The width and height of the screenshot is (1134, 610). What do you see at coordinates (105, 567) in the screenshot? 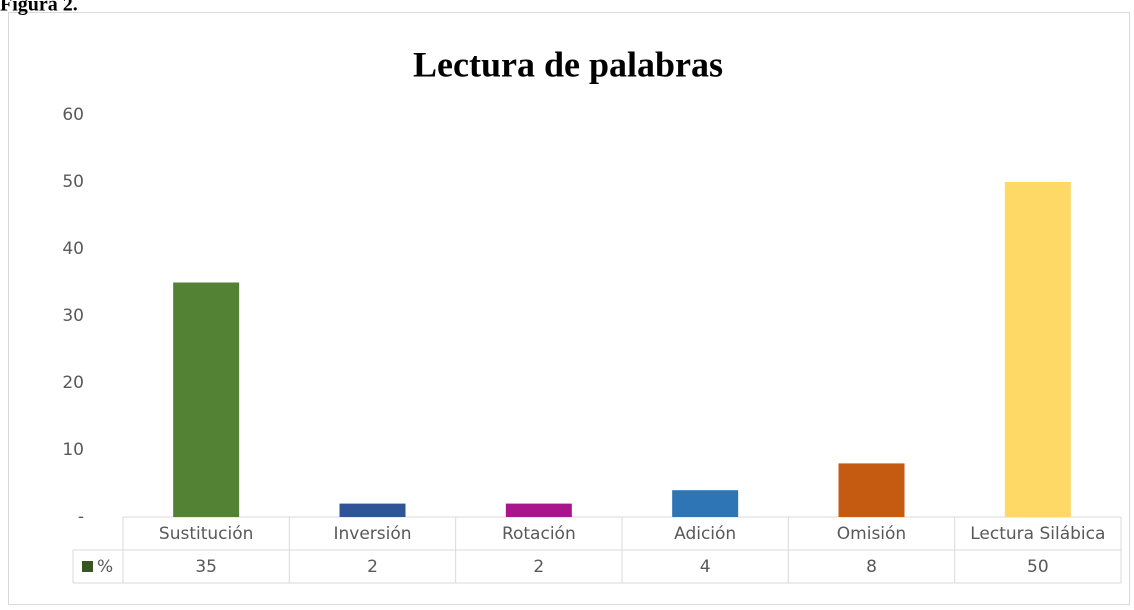
I see `legend-label: %` at bounding box center [105, 567].